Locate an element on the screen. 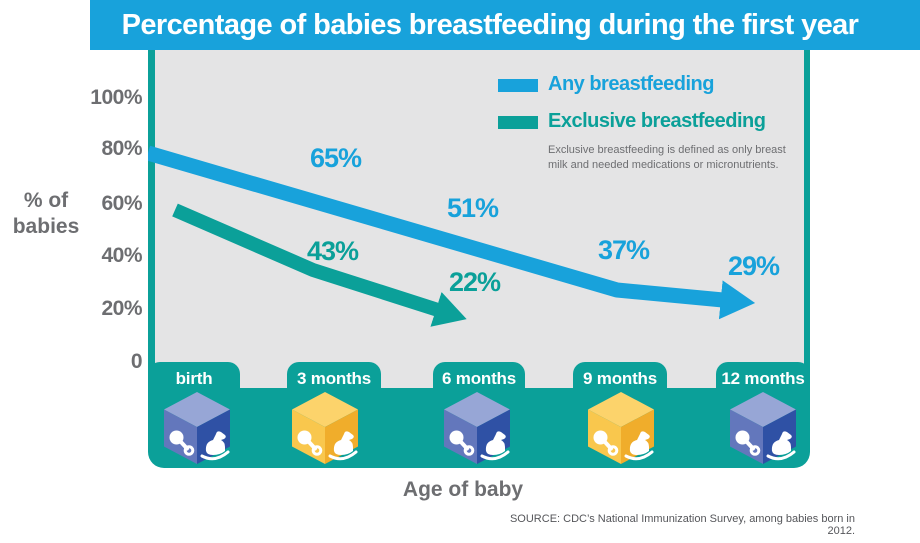 The height and width of the screenshot is (543, 920). point-label-any-12mo: 29% is located at coordinates (754, 266).